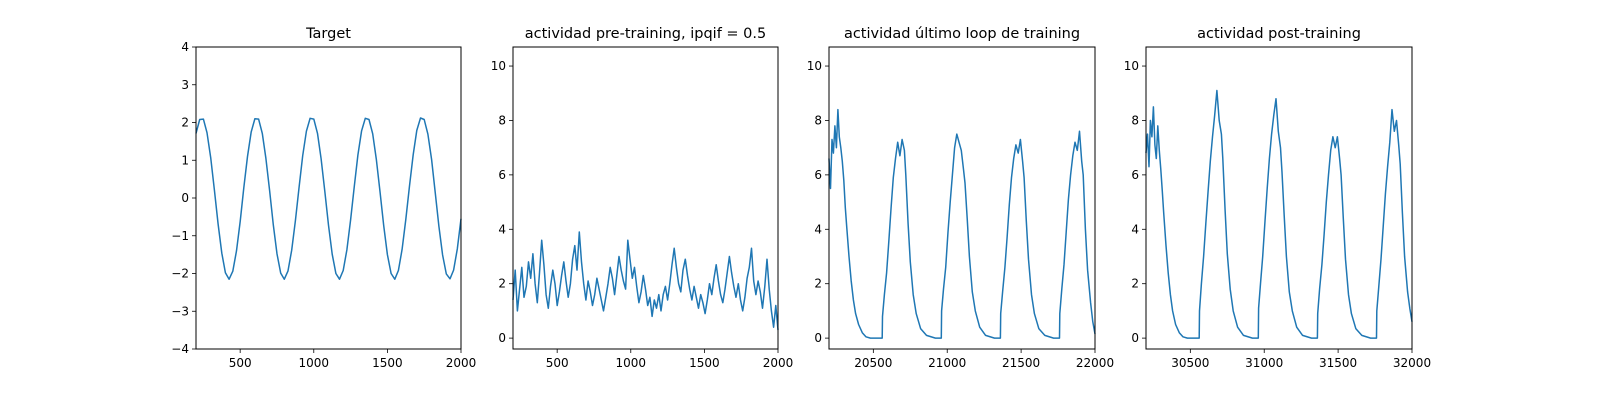 This screenshot has height=400, width=1600. Describe the element at coordinates (180, 236) in the screenshot. I see `y-tick-label: −1` at that location.